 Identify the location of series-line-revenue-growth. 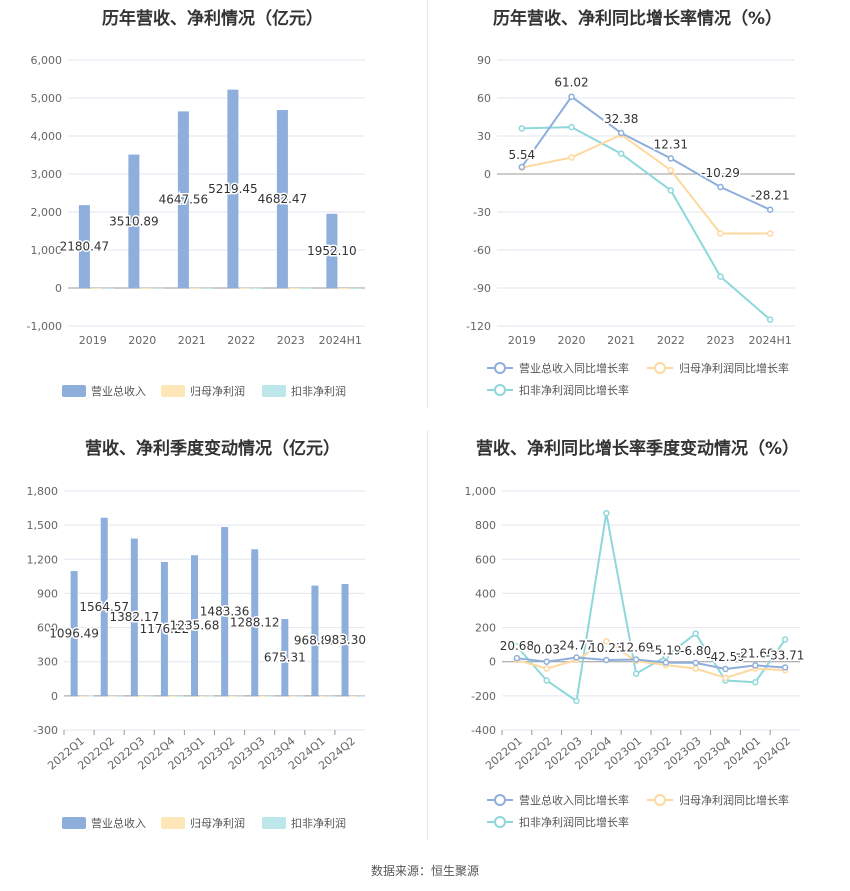
(646, 153).